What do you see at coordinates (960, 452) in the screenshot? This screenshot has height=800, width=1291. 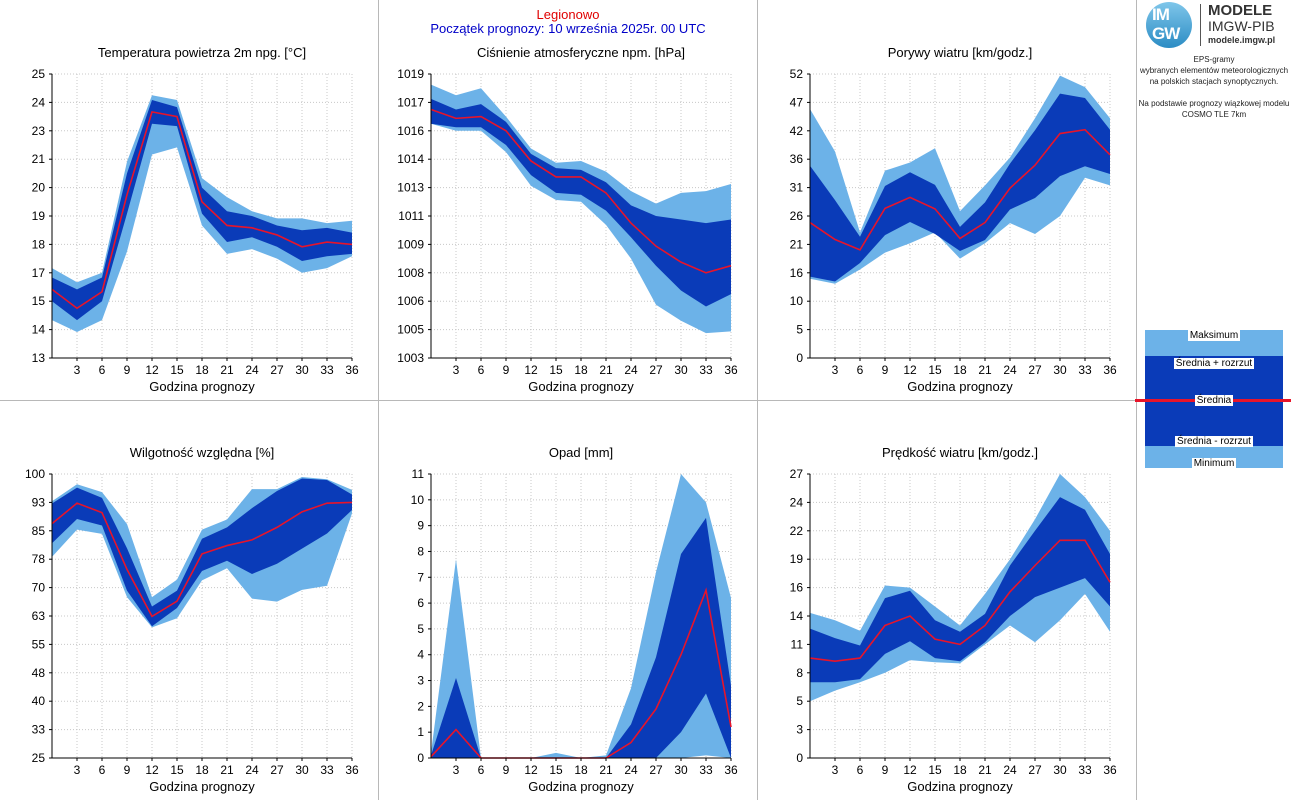 I see `chart-title: Prędkość wiatru [km/godz.]` at bounding box center [960, 452].